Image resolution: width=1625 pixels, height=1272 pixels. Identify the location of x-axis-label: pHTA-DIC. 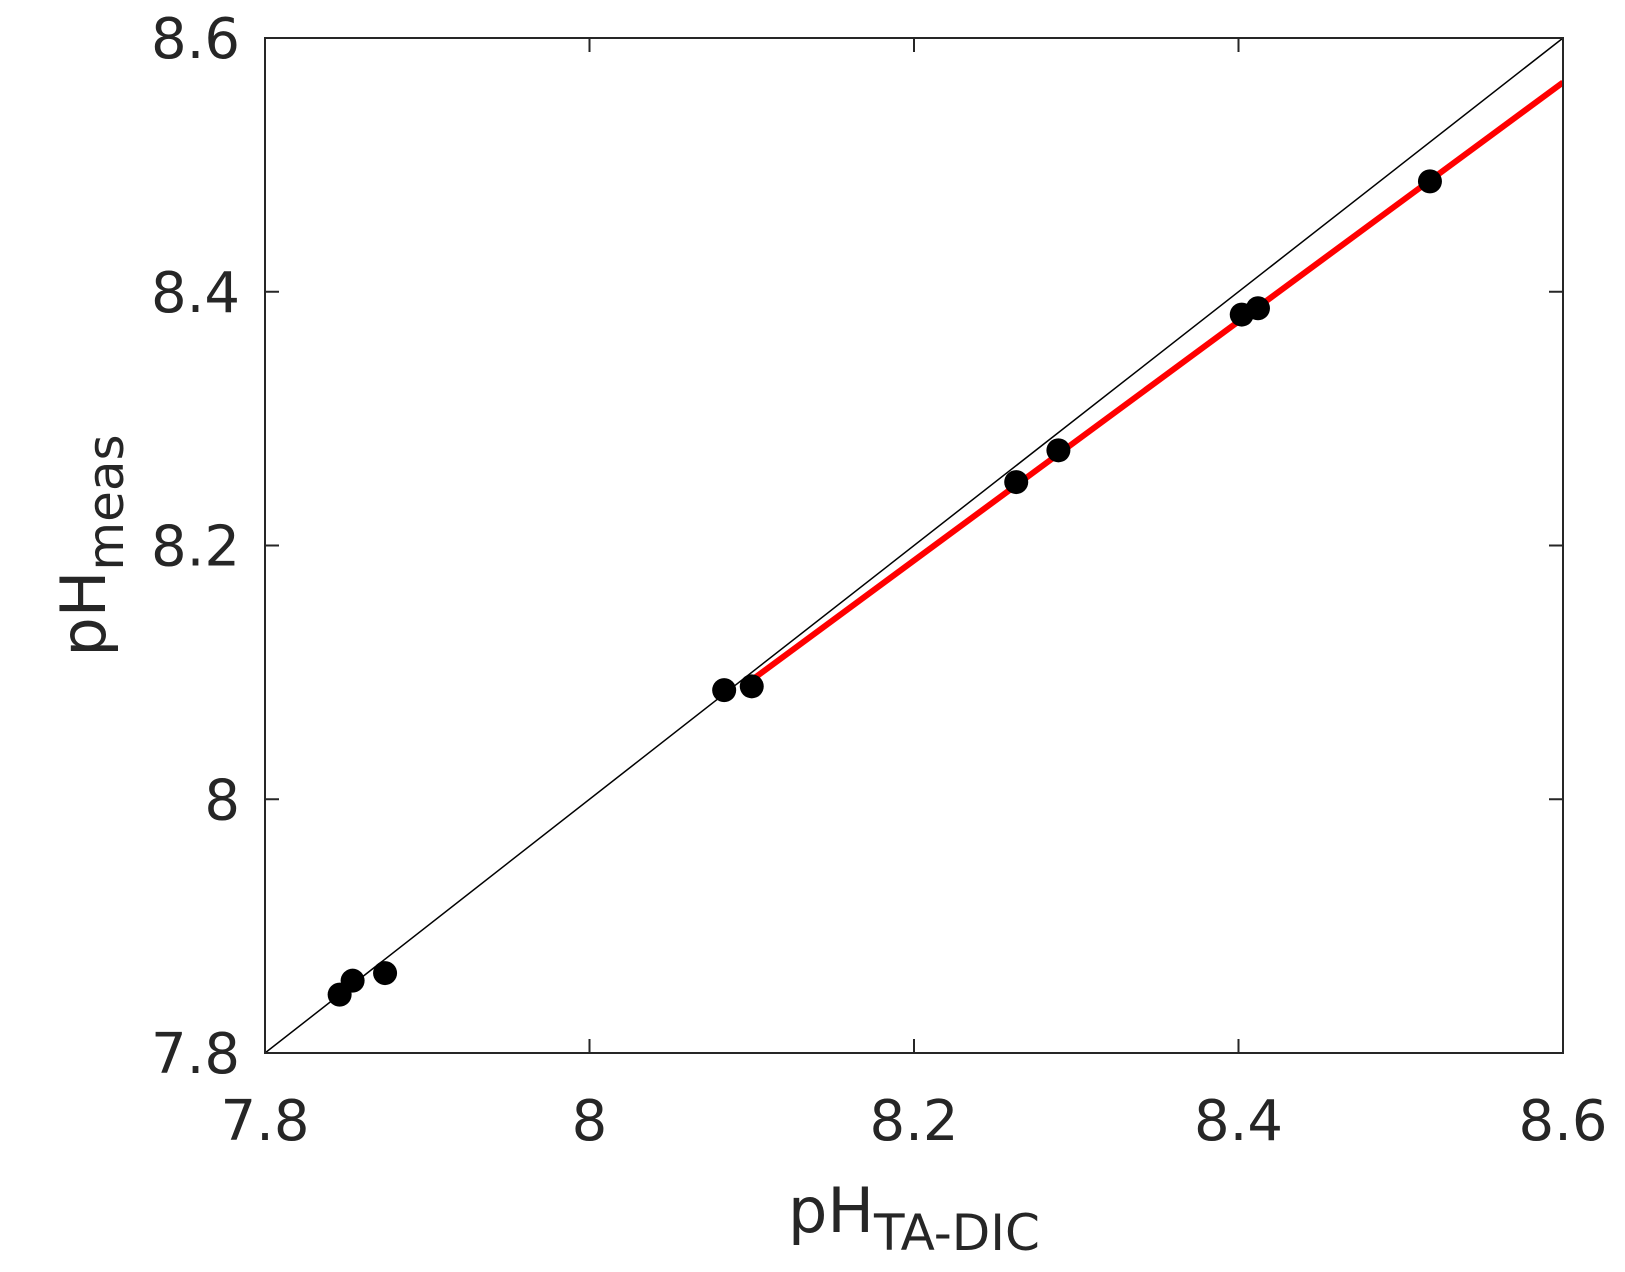
(914, 1218).